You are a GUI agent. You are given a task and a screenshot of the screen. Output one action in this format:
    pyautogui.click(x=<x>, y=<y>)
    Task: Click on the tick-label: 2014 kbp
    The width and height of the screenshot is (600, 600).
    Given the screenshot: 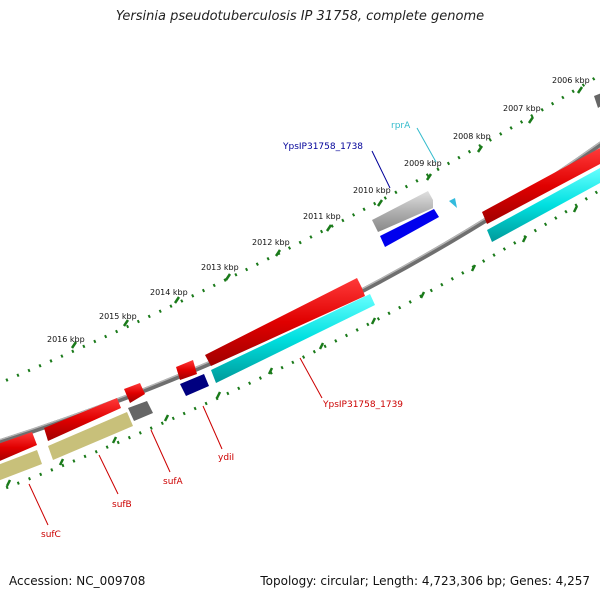 What is the action you would take?
    pyautogui.click(x=169, y=292)
    